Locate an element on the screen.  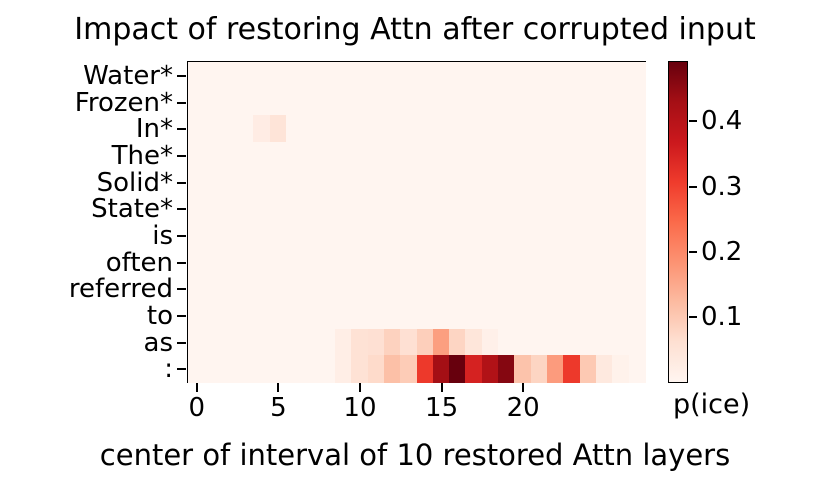
x-tick-label: 20 is located at coordinates (523, 408).